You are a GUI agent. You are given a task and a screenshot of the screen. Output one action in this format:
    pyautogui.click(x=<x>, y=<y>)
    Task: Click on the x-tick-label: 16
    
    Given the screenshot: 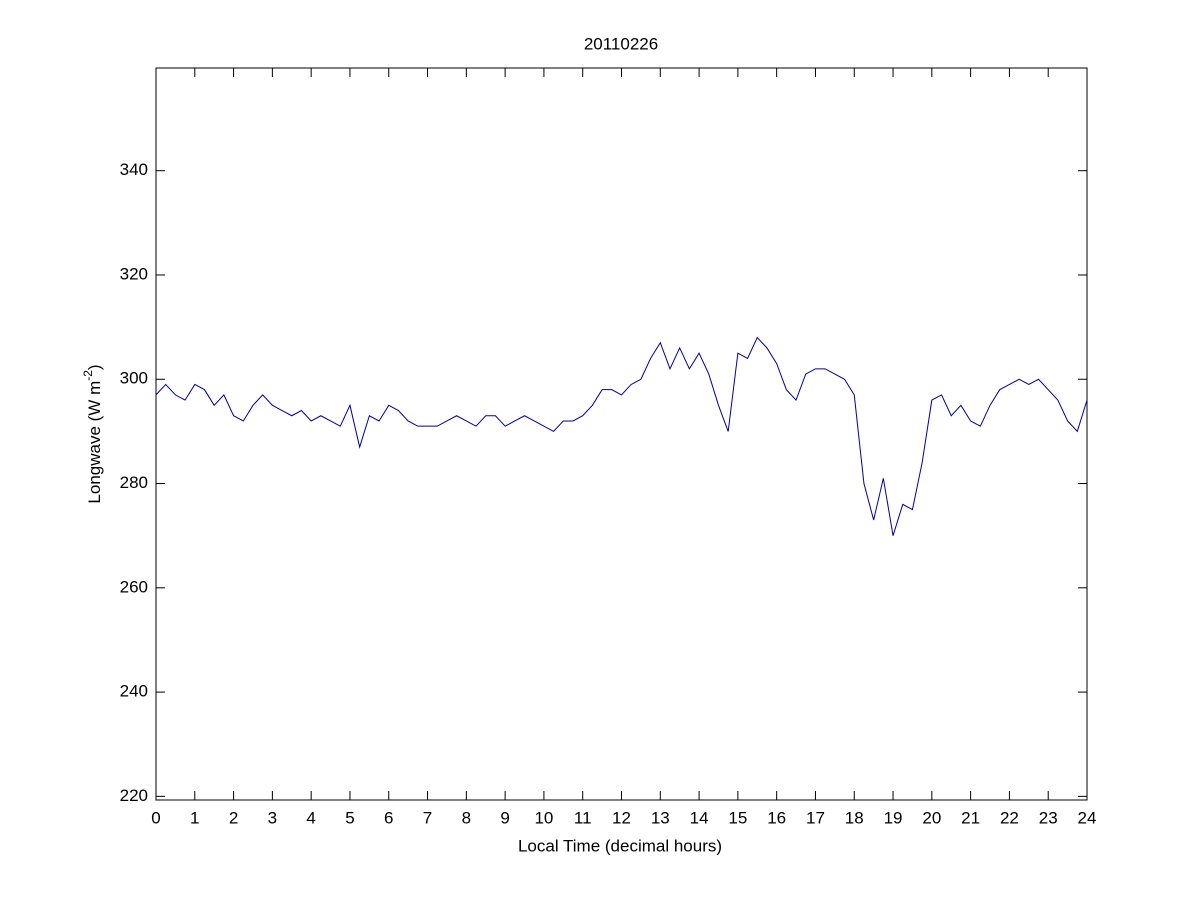 What is the action you would take?
    pyautogui.click(x=776, y=817)
    